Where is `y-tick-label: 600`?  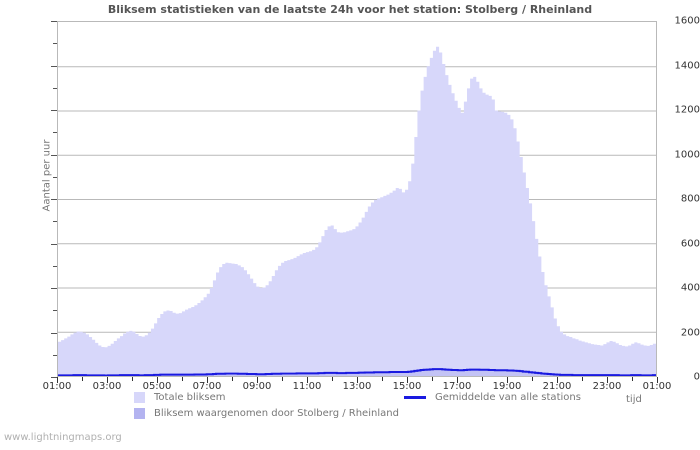
y-tick-label: 600 is located at coordinates (690, 243).